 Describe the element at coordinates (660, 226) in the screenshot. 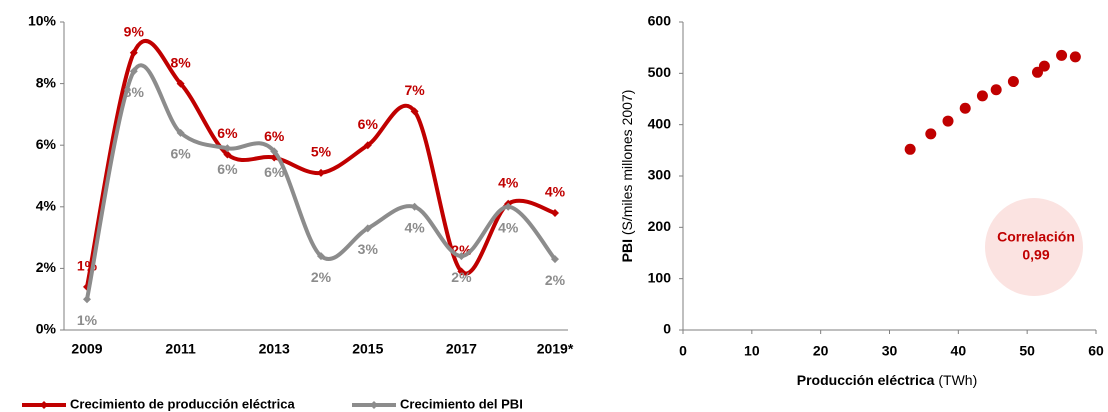

I see `y-tick-label: 200` at that location.